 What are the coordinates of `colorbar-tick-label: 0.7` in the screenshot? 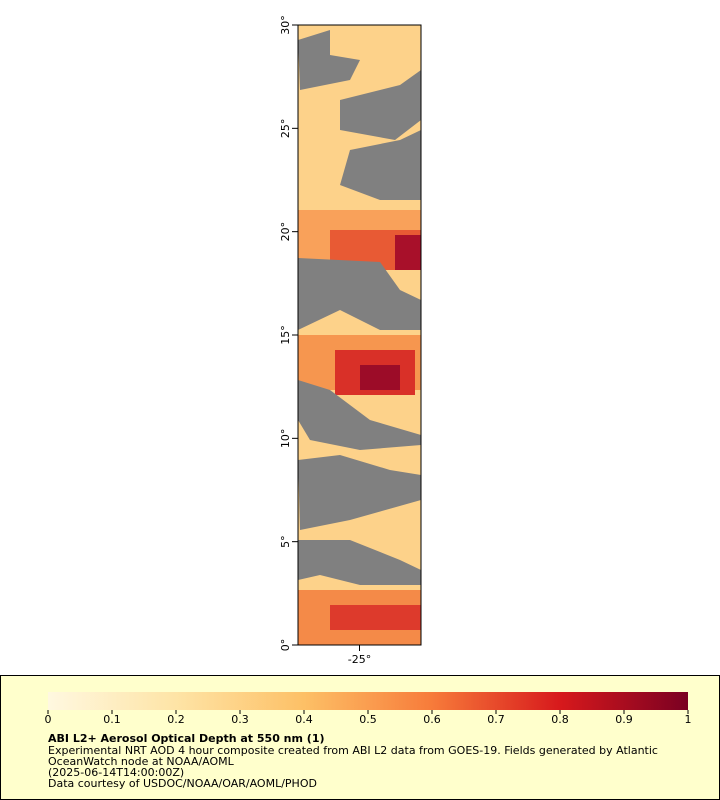 It's located at (496, 719).